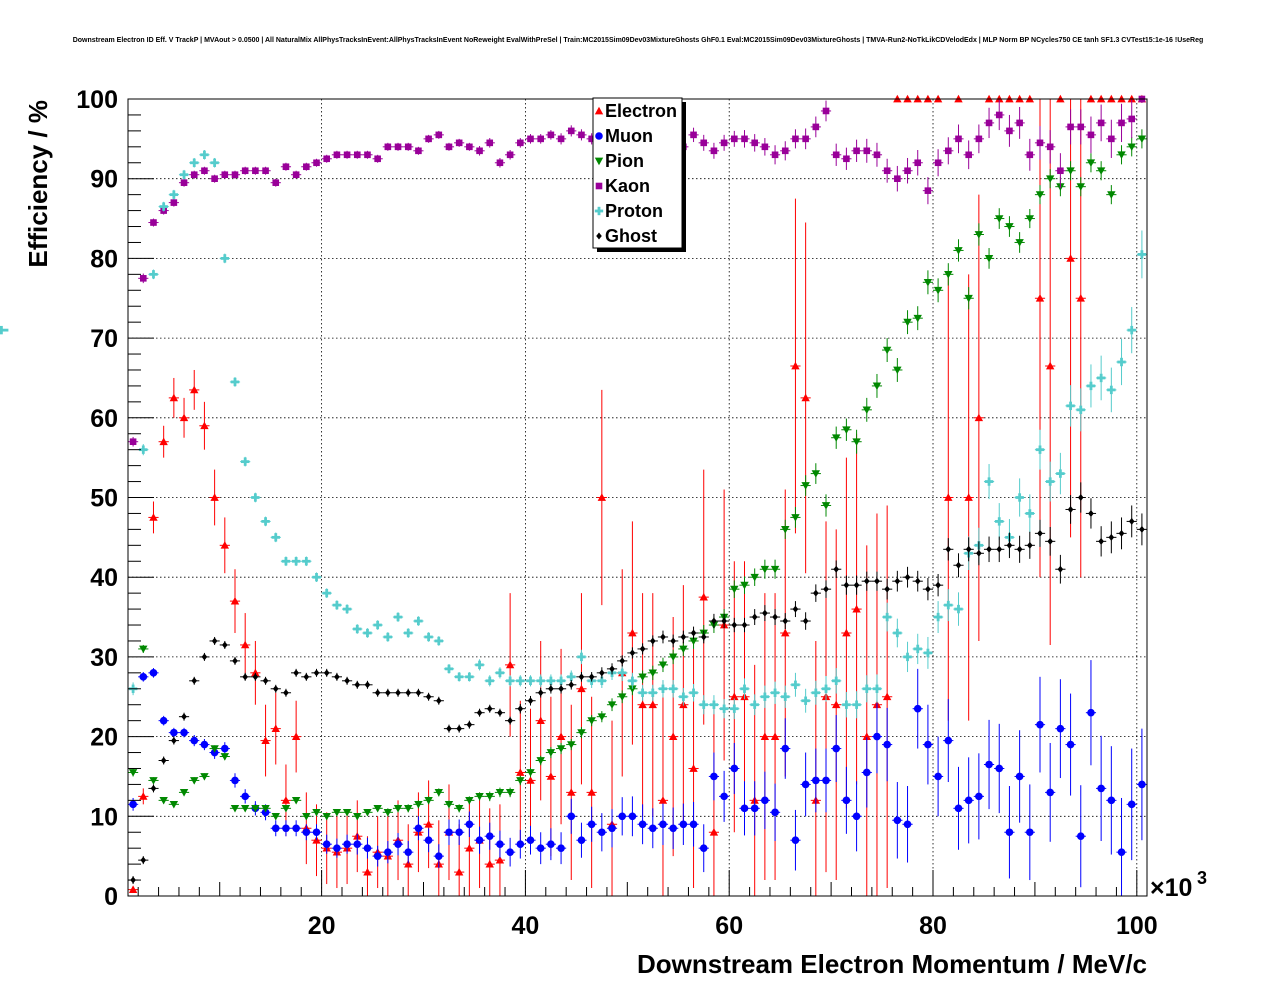  Describe the element at coordinates (1137, 926) in the screenshot. I see `x-tick-label: 100` at that location.